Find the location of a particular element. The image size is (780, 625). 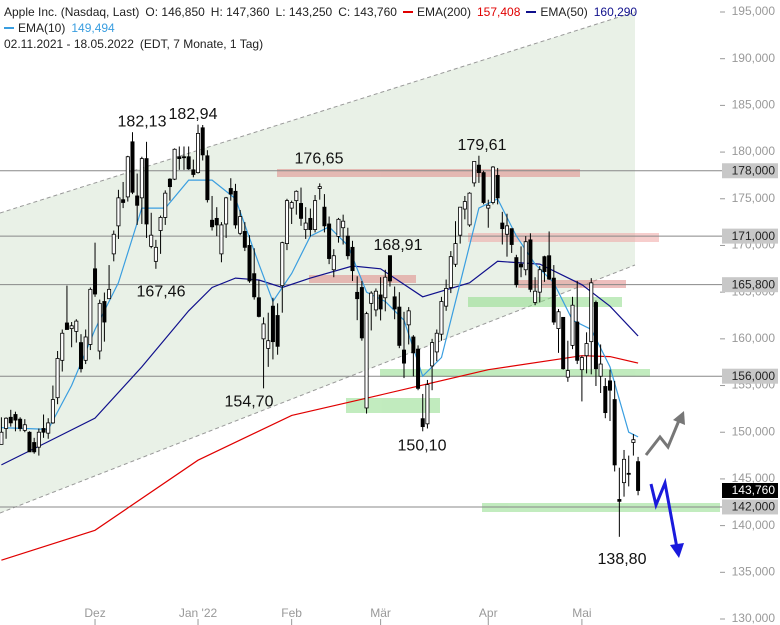

y-tick-label: 190,000 is located at coordinates (754, 58).